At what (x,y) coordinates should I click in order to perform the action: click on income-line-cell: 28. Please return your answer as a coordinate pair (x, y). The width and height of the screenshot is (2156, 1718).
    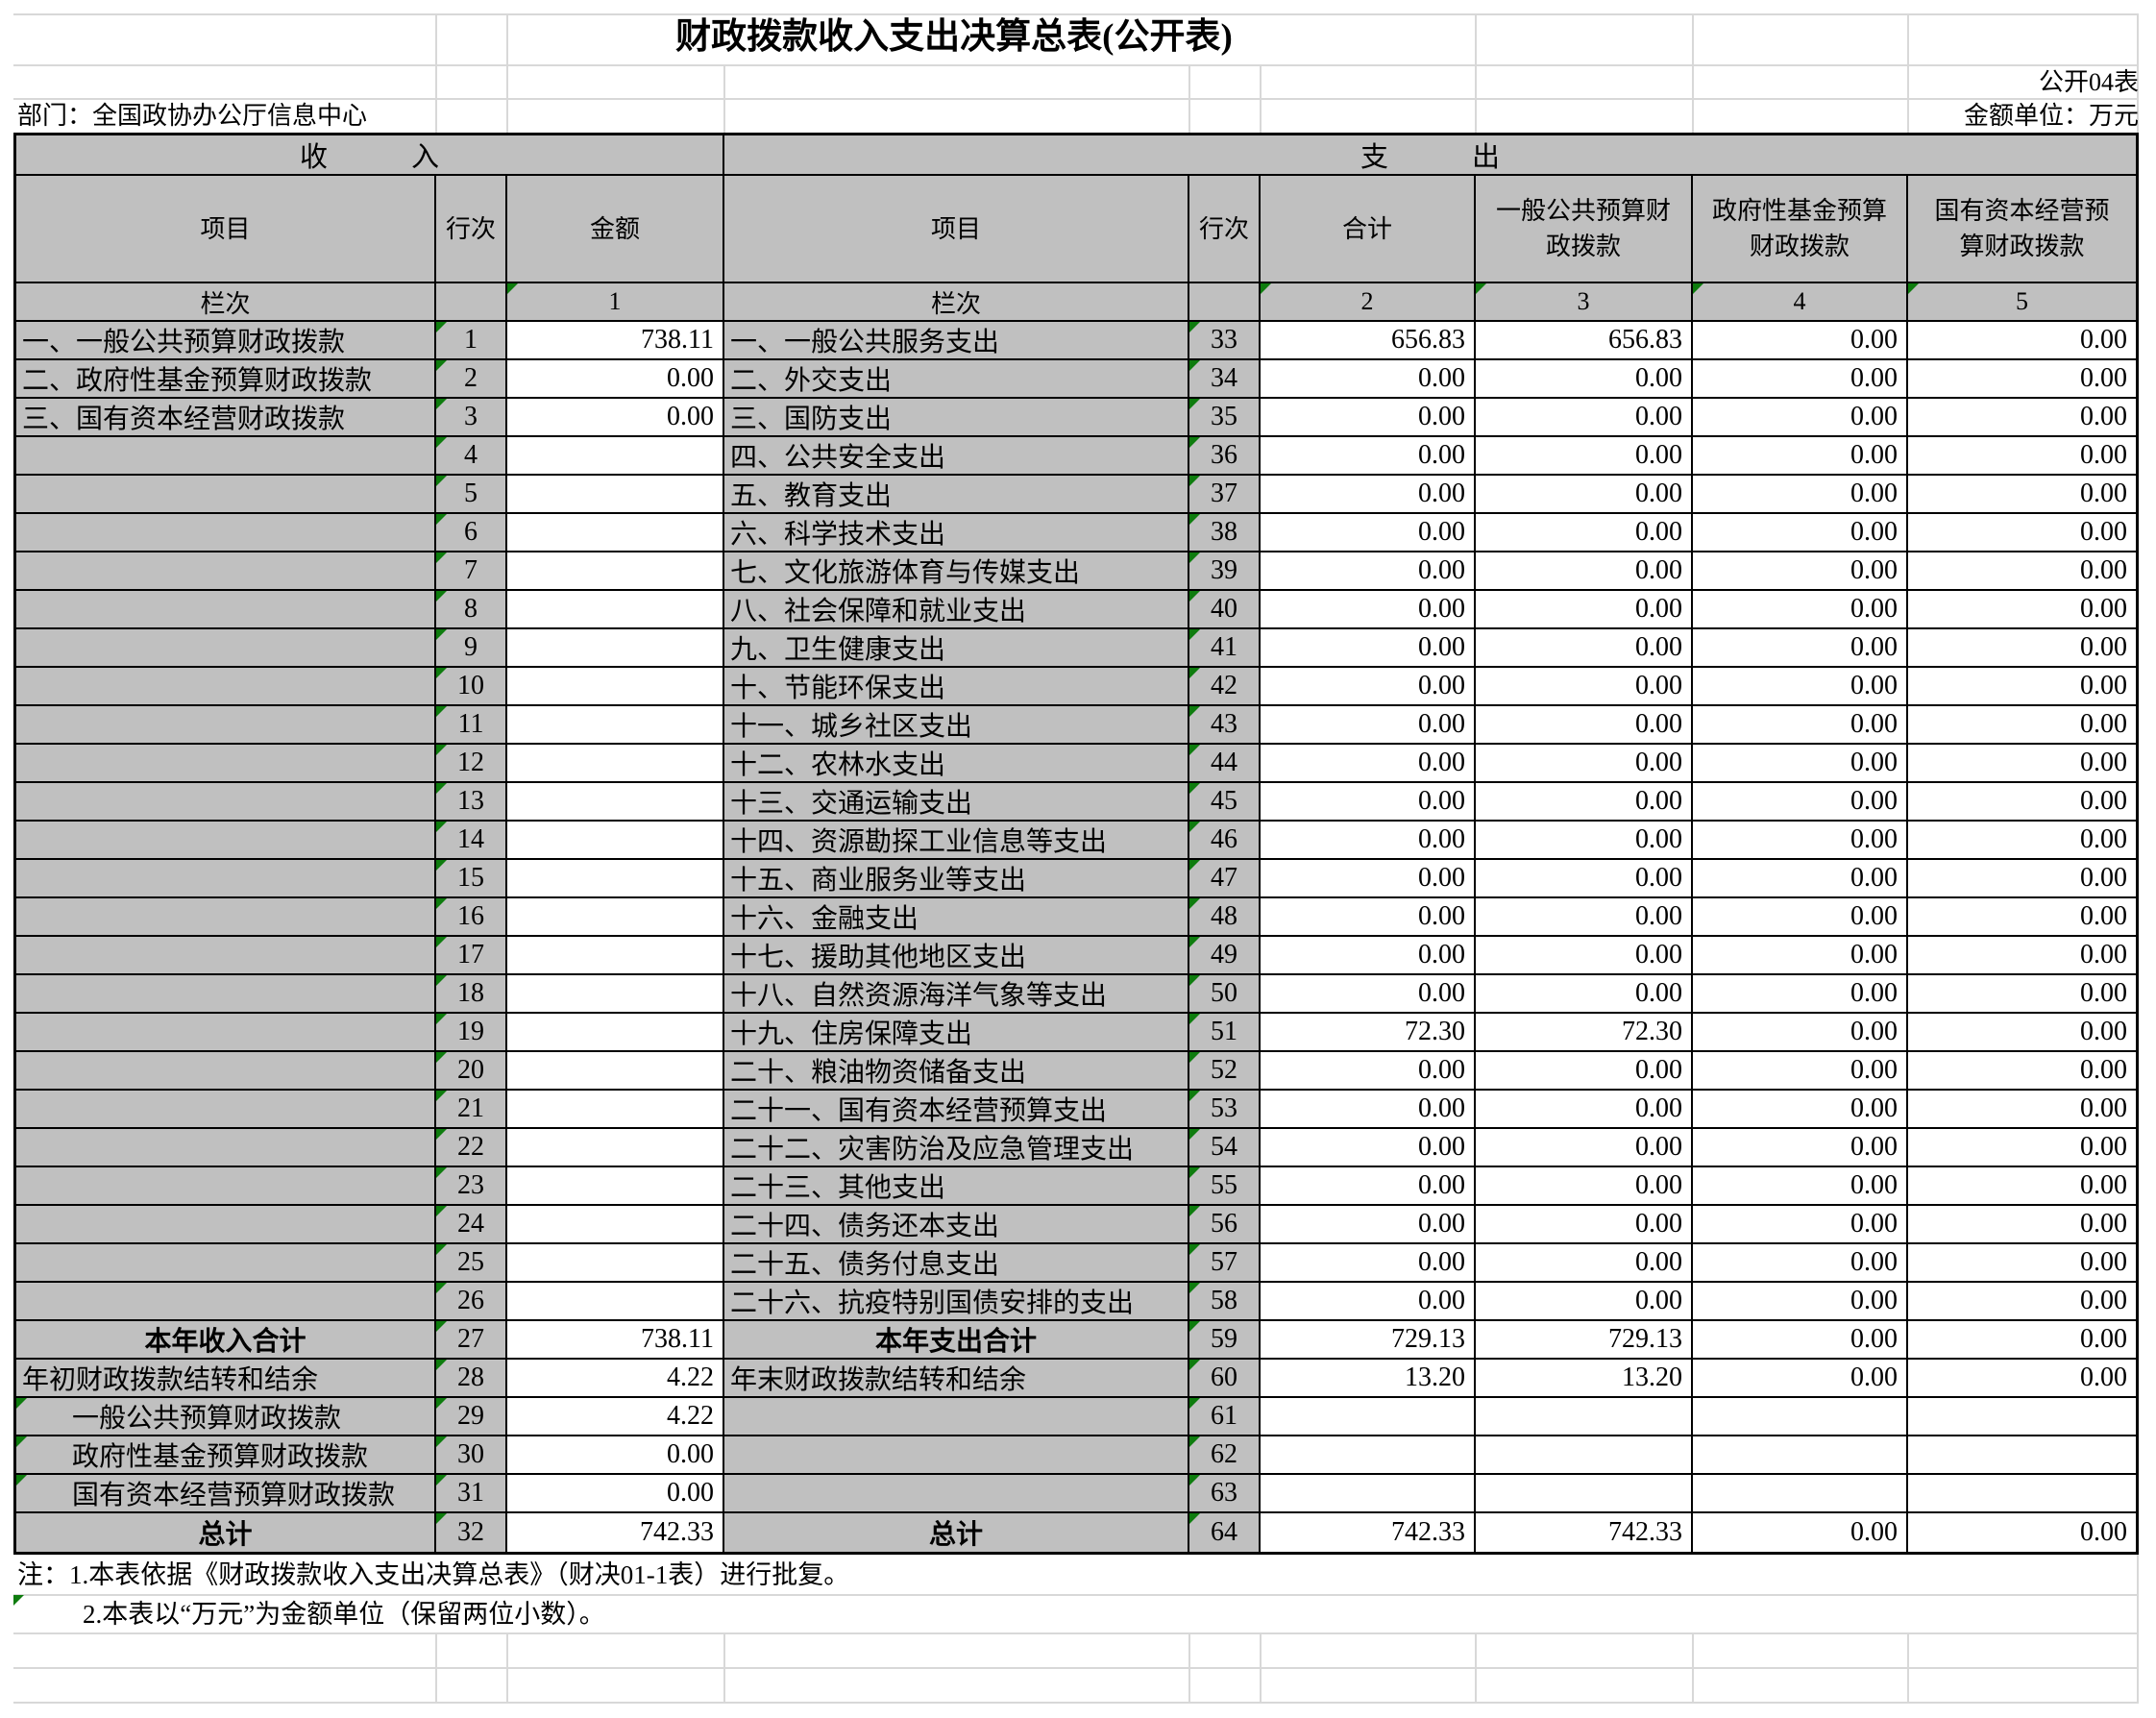
    Looking at the image, I should click on (471, 1379).